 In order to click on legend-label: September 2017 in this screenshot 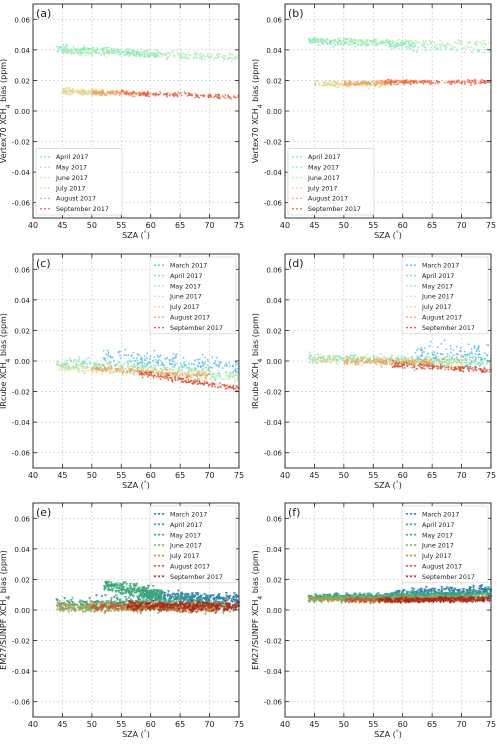, I will do `click(82, 209)`.